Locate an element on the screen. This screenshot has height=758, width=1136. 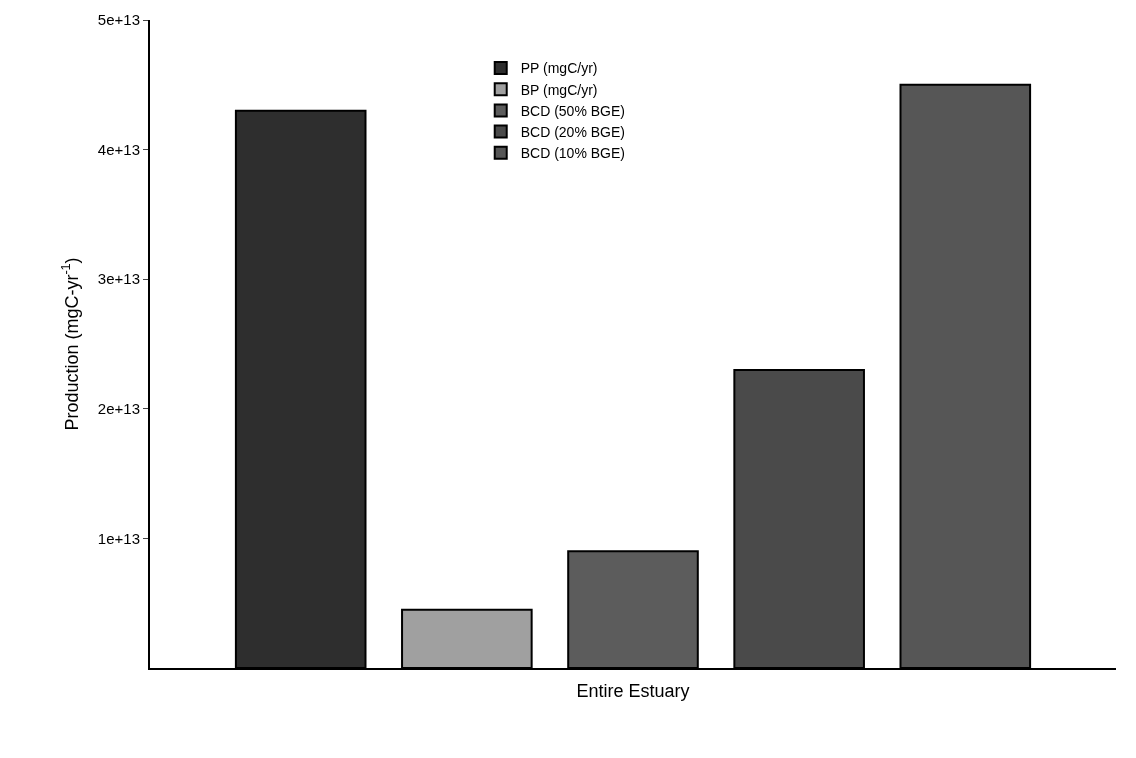
legend-label: BCD (10% BGE) is located at coordinates (572, 153).